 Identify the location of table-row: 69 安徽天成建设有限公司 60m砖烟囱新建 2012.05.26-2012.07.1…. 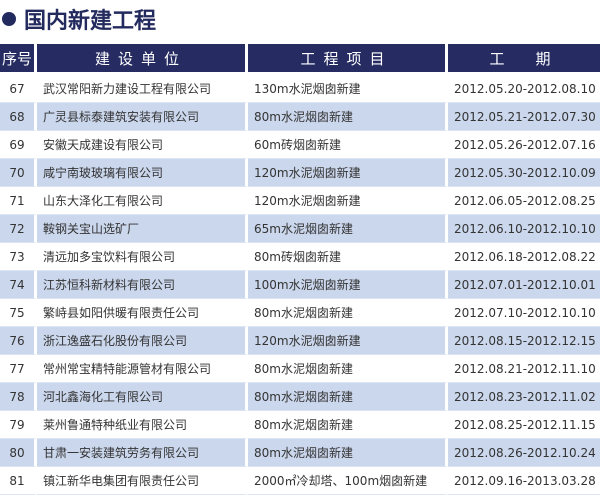
(300, 145).